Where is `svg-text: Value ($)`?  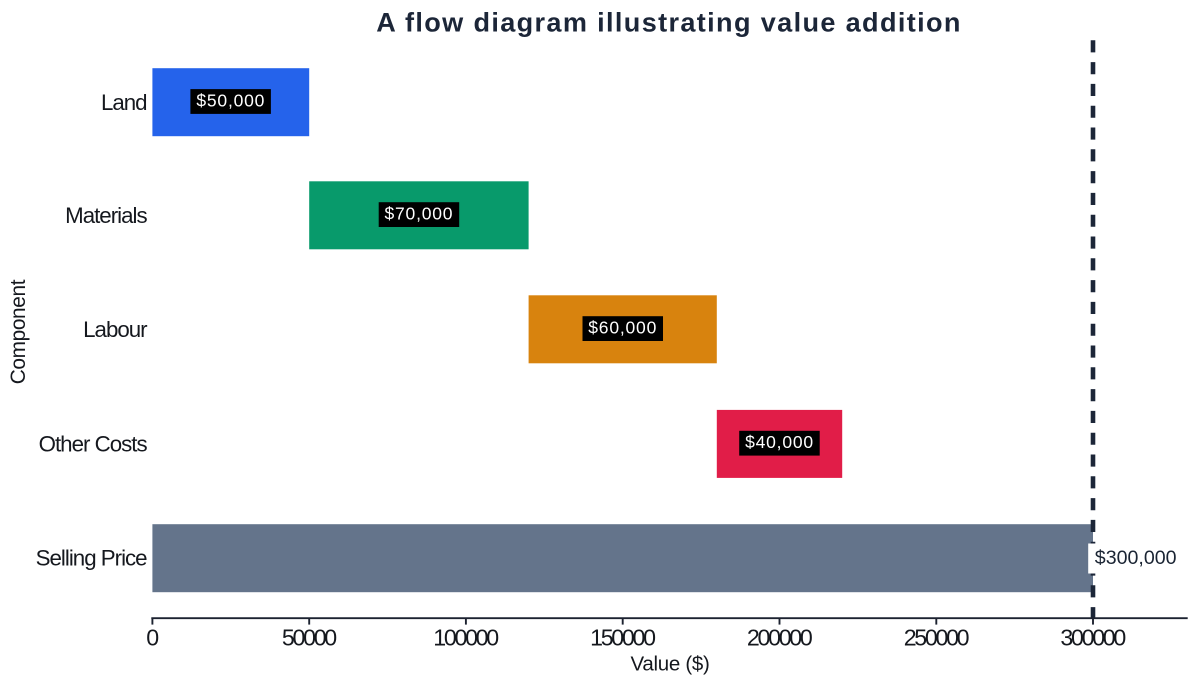
svg-text: Value ($) is located at coordinates (670, 664).